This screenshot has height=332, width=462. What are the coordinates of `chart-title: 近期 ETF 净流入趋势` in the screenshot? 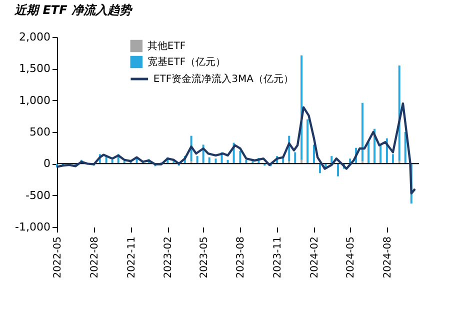 It's located at (74, 10).